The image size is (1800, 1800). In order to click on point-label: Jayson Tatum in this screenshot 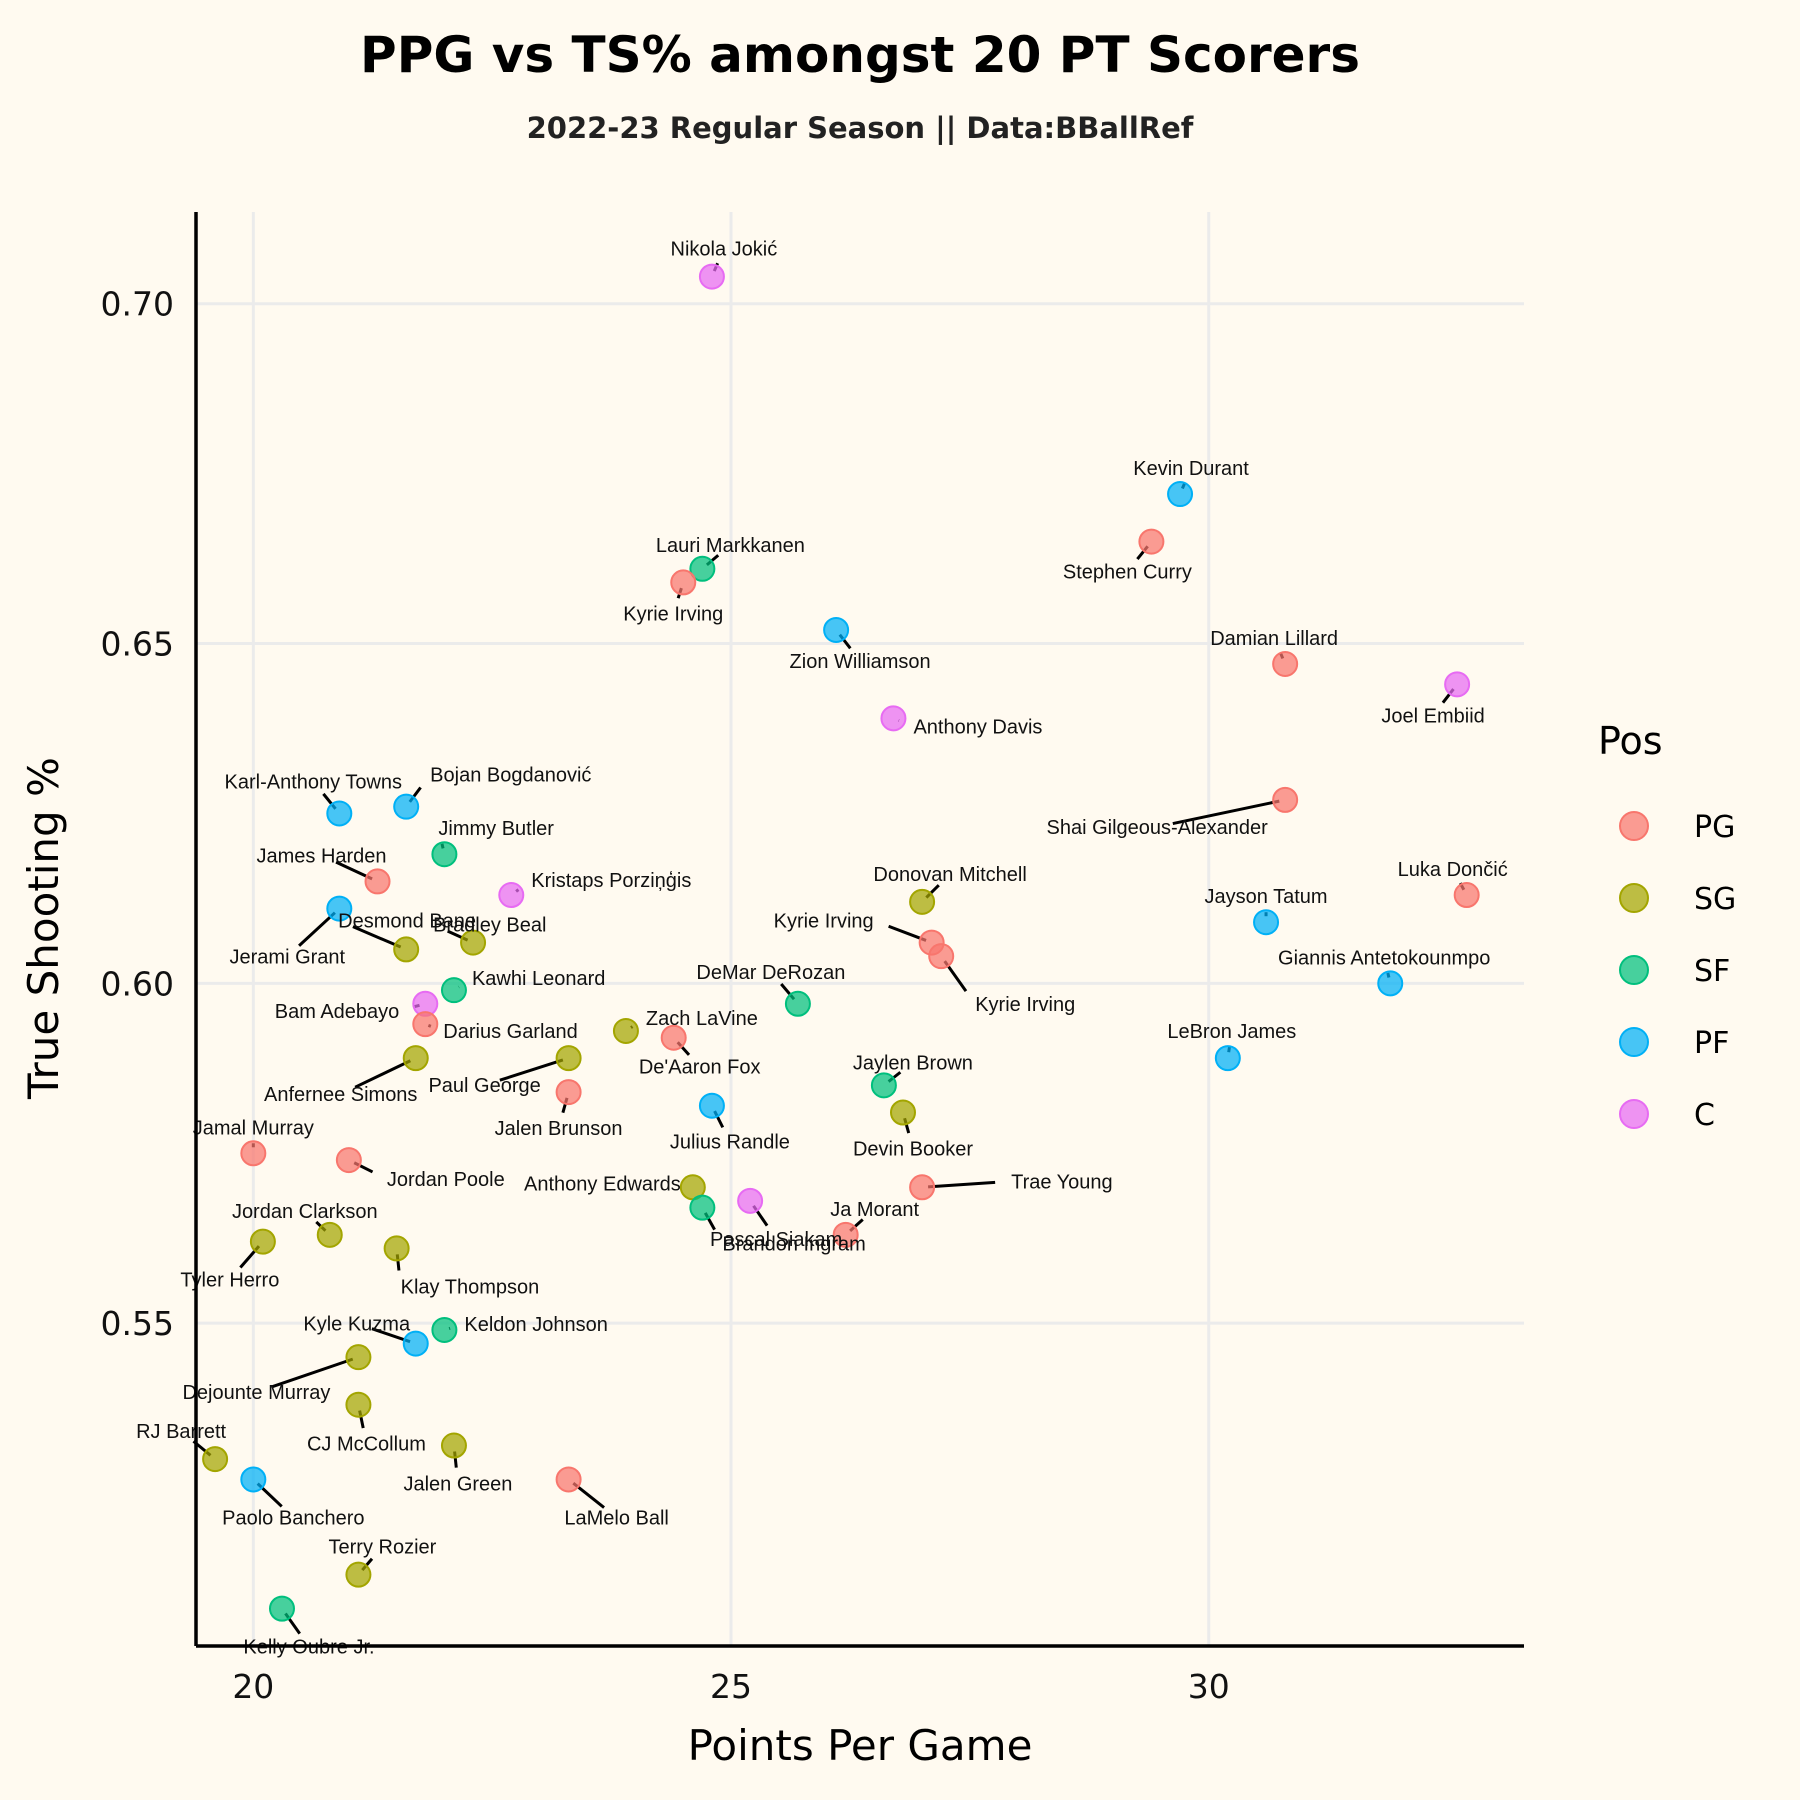, I will do `click(1266, 897)`.